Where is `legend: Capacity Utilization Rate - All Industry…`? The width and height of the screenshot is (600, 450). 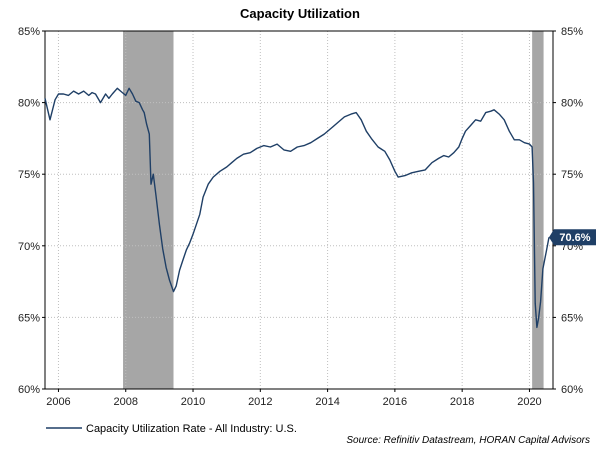 legend: Capacity Utilization Rate - All Industry… is located at coordinates (171, 429).